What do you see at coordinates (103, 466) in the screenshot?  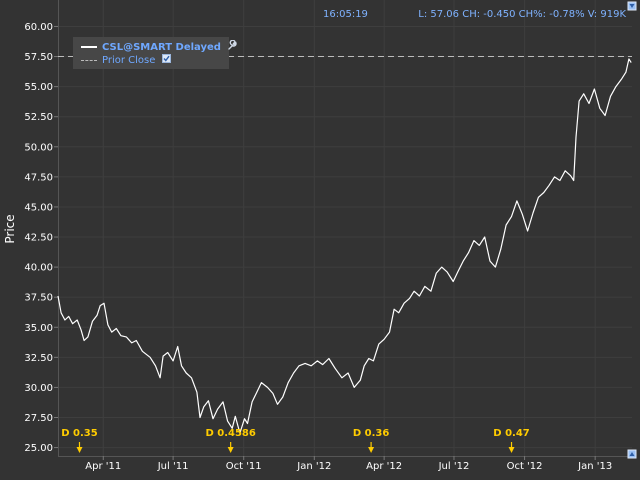 I see `x-tick-label: Apr '11` at bounding box center [103, 466].